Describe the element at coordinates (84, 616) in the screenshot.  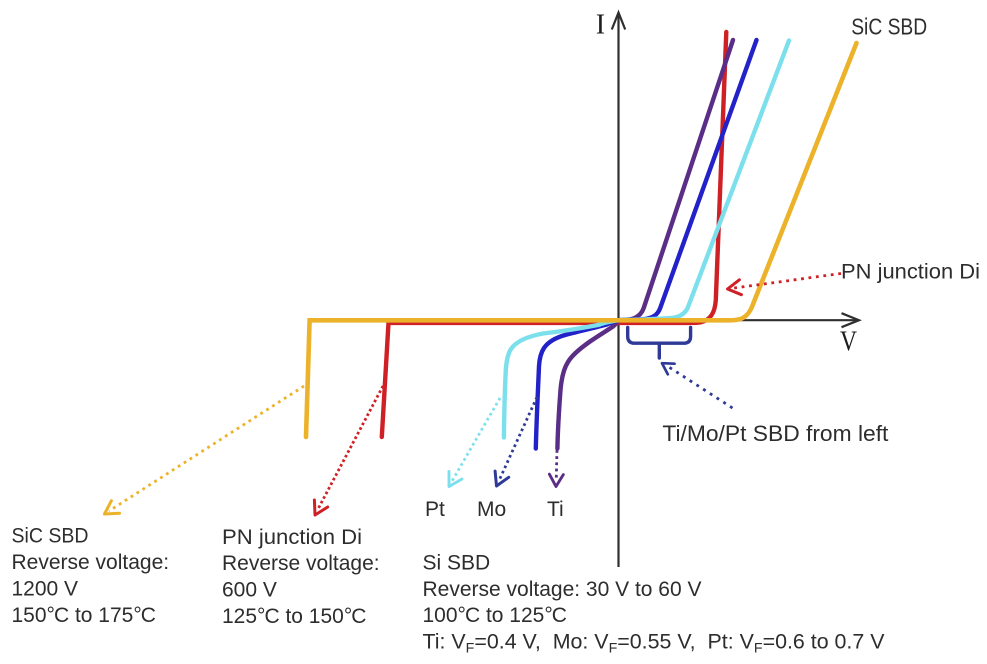
I see `svg-text: 150°C to 175°C` at that location.